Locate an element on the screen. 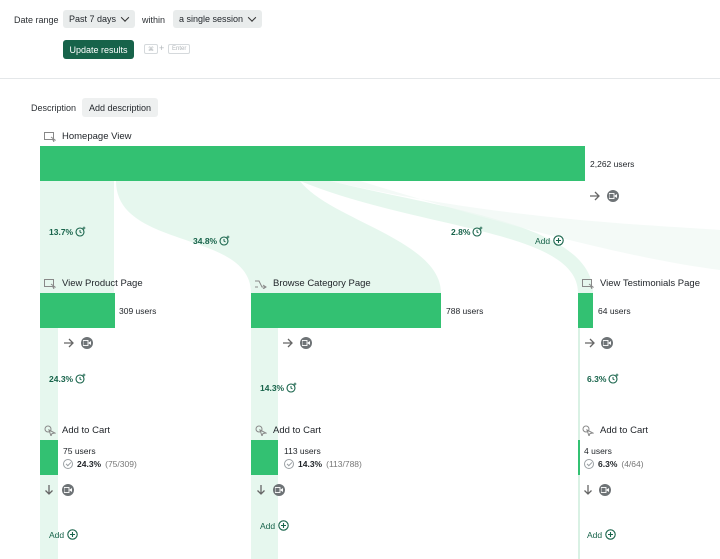 This screenshot has height=559, width=720. within-value: a single session is located at coordinates (211, 19).